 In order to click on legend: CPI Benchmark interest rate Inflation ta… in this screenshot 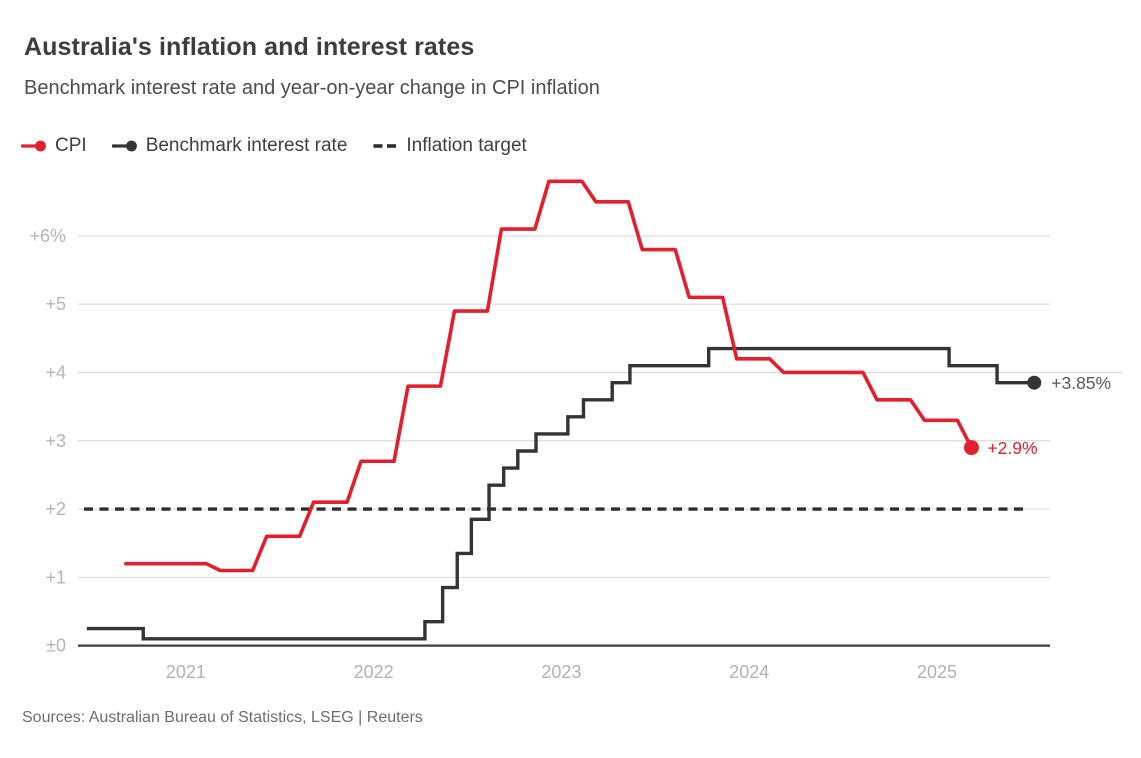, I will do `click(274, 146)`.